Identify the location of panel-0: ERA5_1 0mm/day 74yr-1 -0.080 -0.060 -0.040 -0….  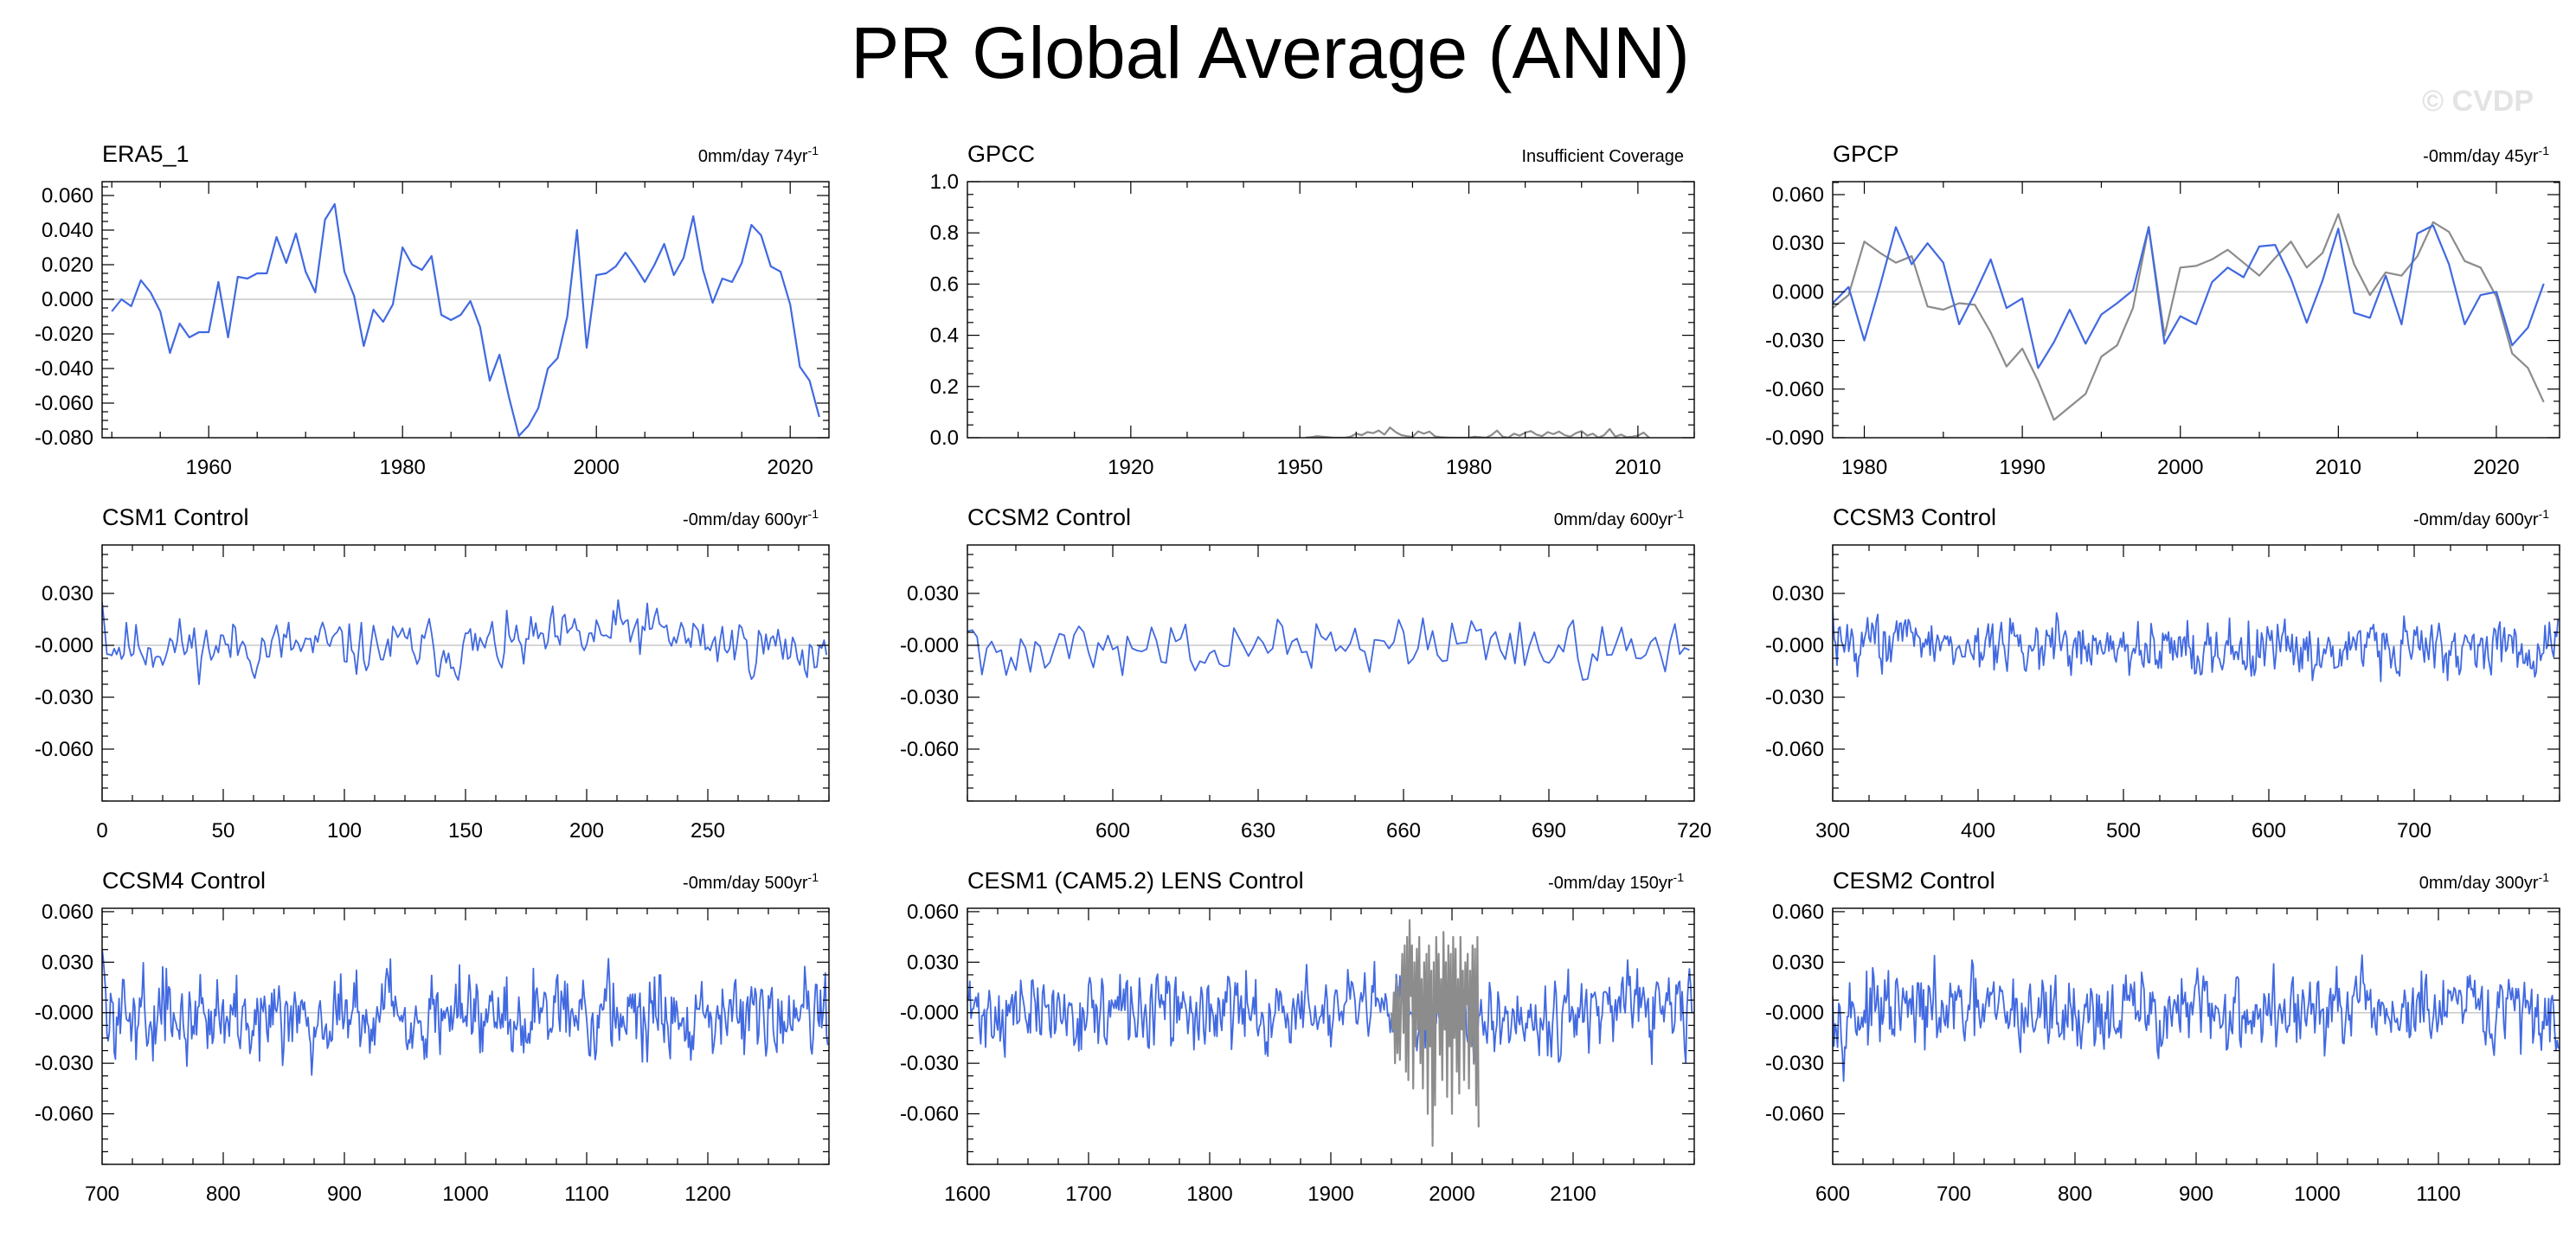
(433, 310).